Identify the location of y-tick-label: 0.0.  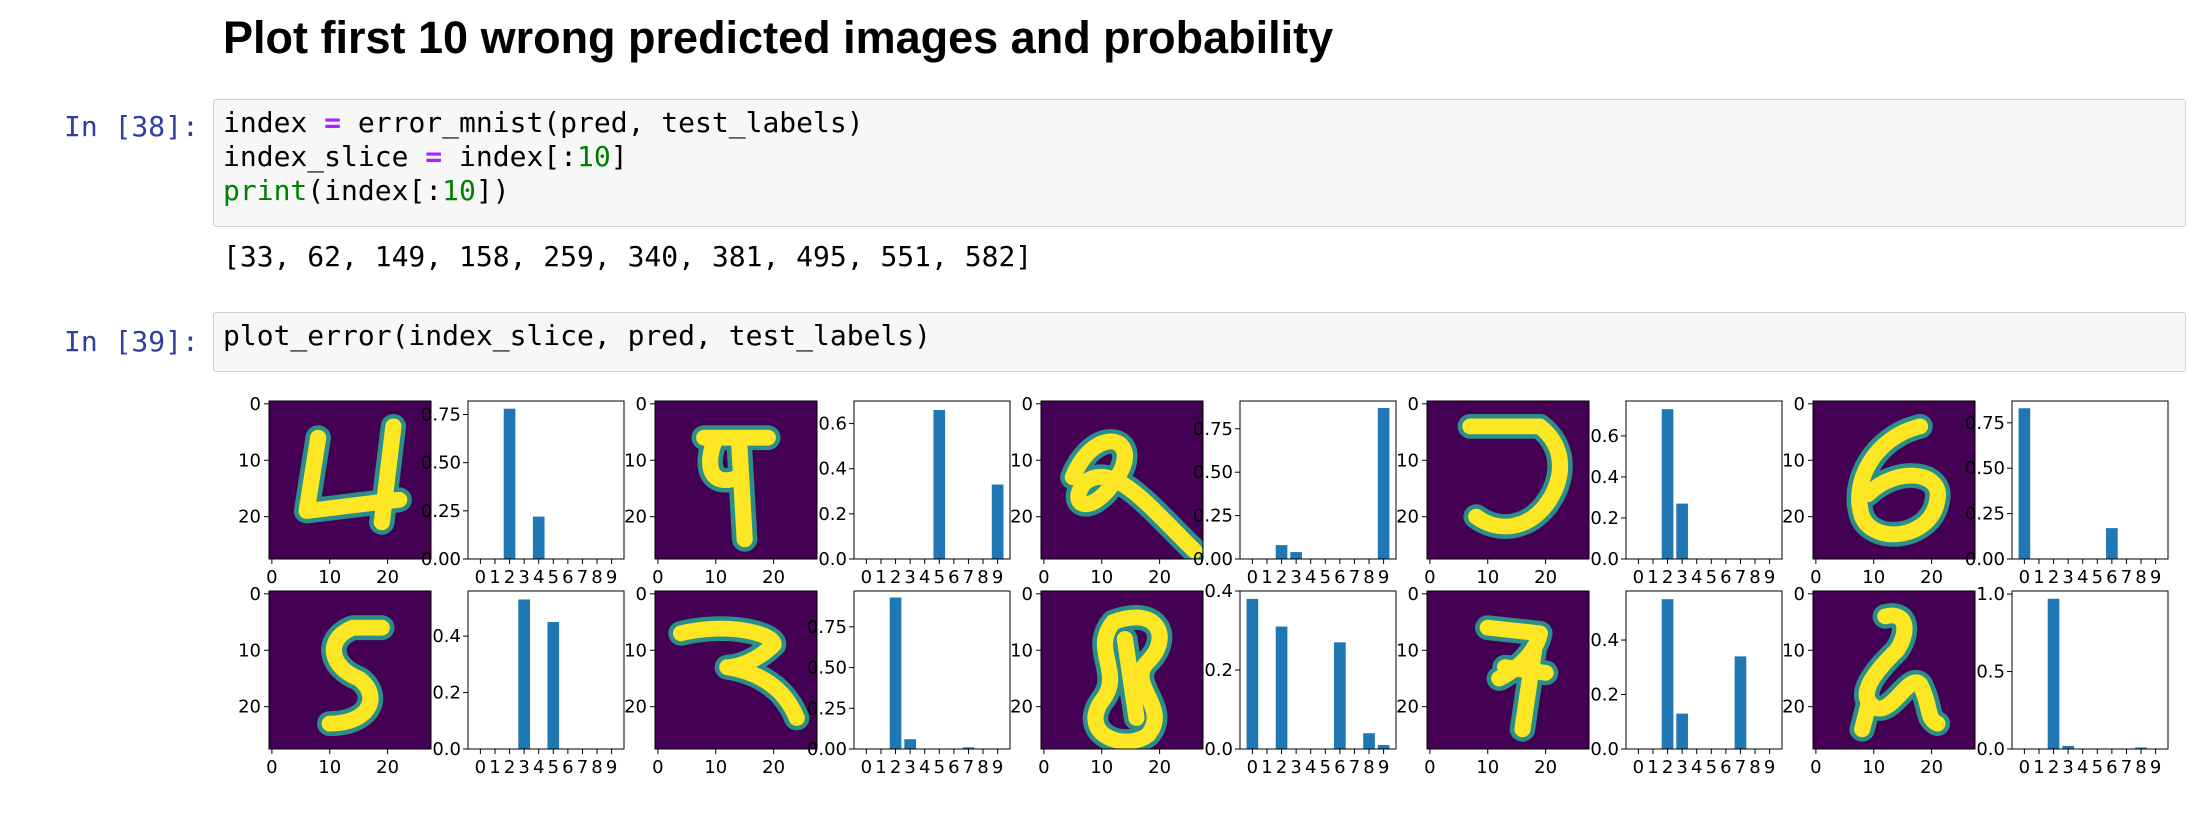
(1990, 749).